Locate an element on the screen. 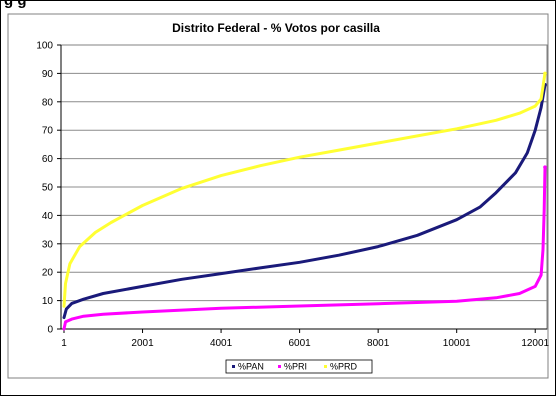 The image size is (556, 396). x-tick-label: 6001 is located at coordinates (299, 343).